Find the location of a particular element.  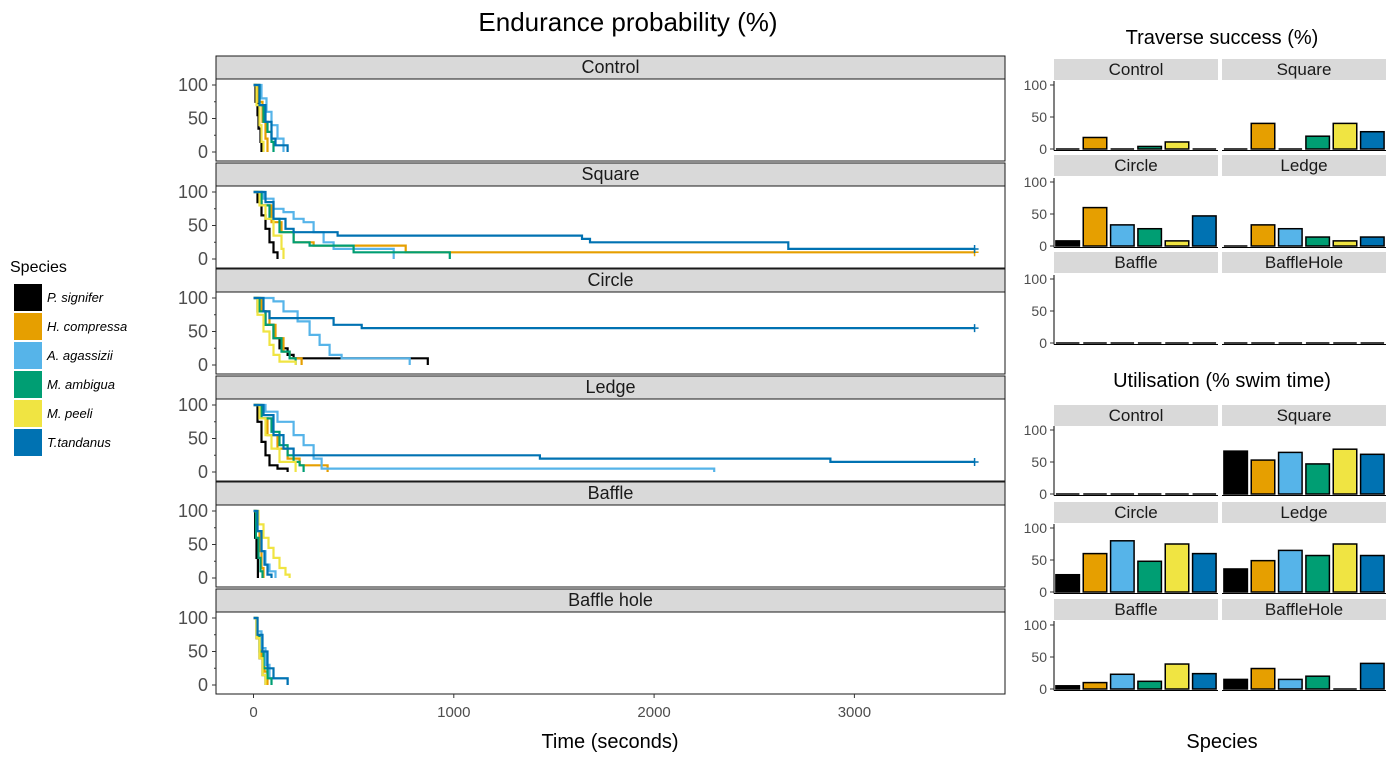

y-tick-label-utilisation-control-100: 100 is located at coordinates (1036, 430).